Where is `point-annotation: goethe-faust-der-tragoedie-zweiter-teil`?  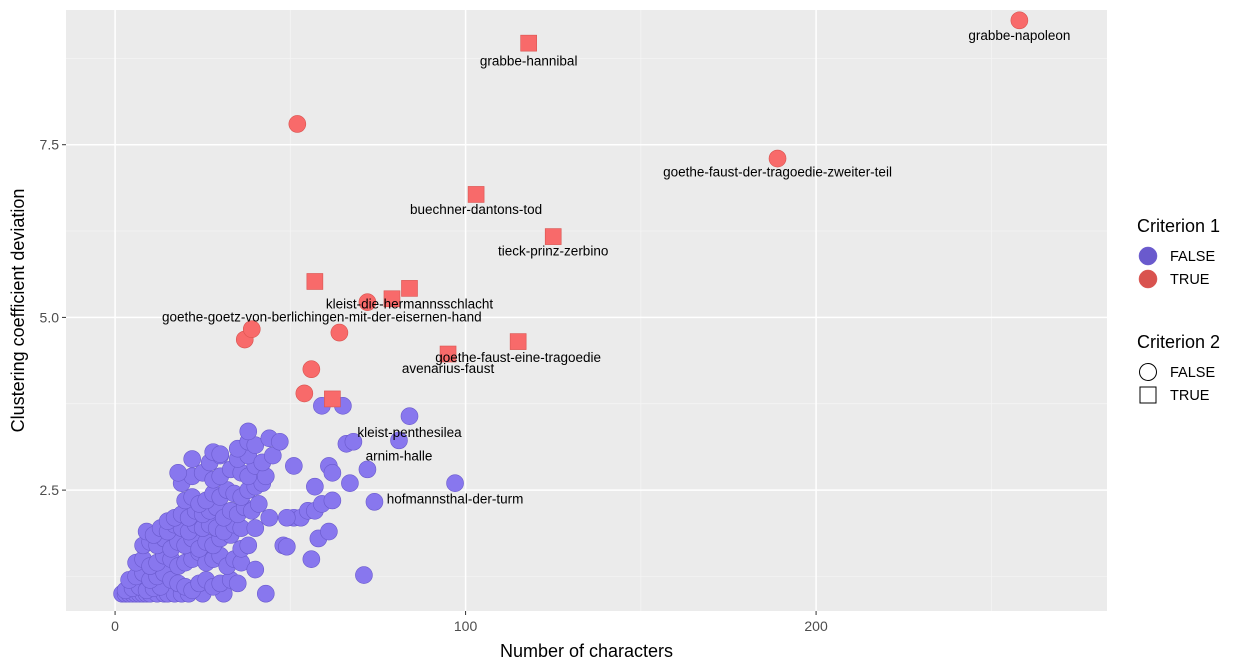
point-annotation: goethe-faust-der-tragoedie-zweiter-teil is located at coordinates (777, 172).